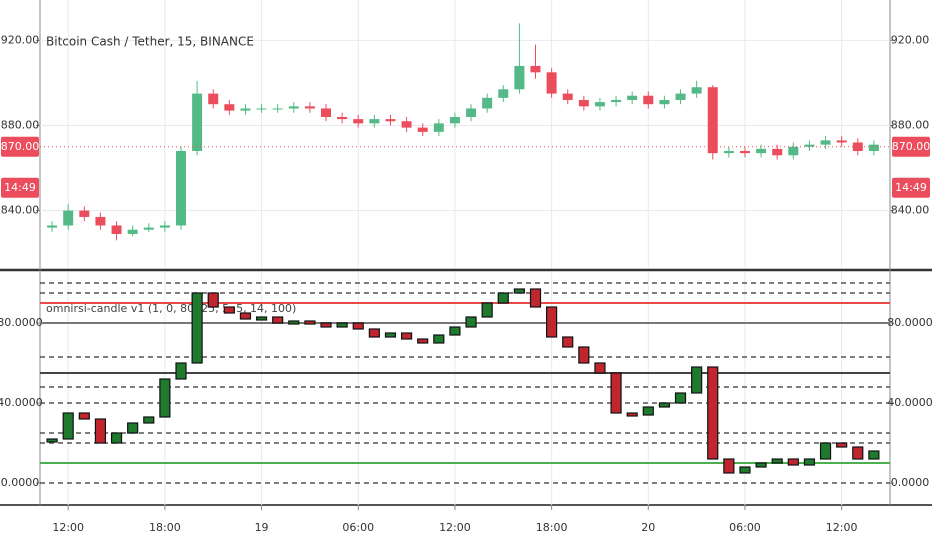 The height and width of the screenshot is (550, 932). Describe the element at coordinates (910, 210) in the screenshot. I see `y-tick-label: 840.00` at that location.